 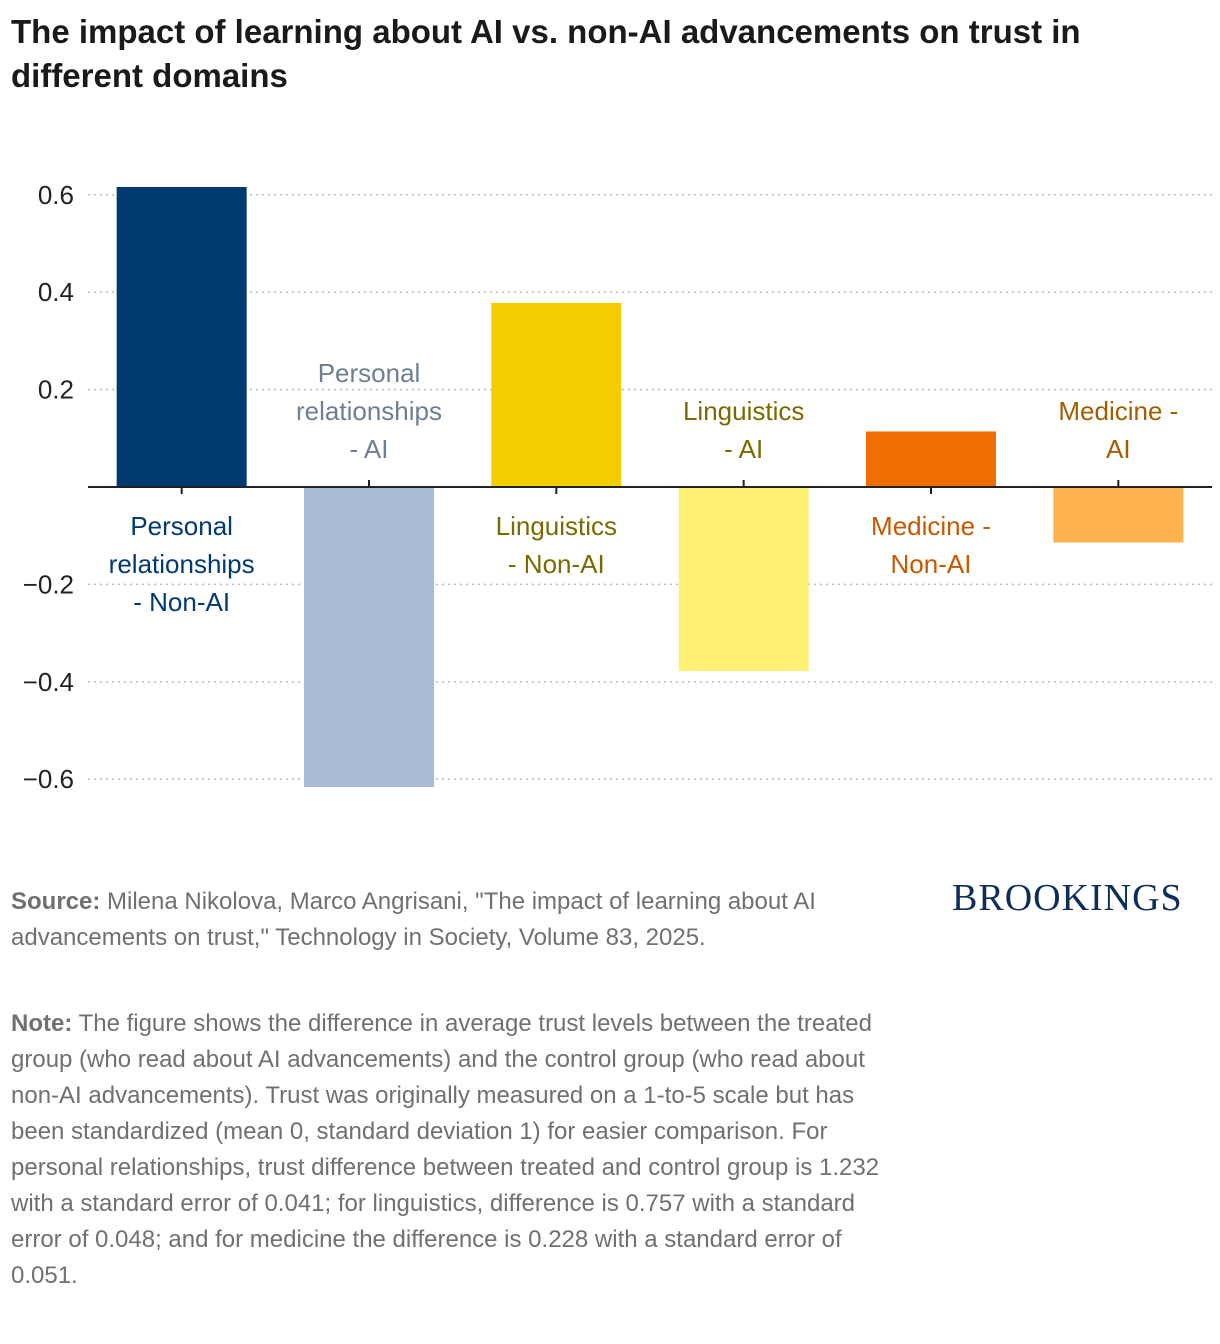 I want to click on category-label: Medicine -AI, so click(x=1118, y=430).